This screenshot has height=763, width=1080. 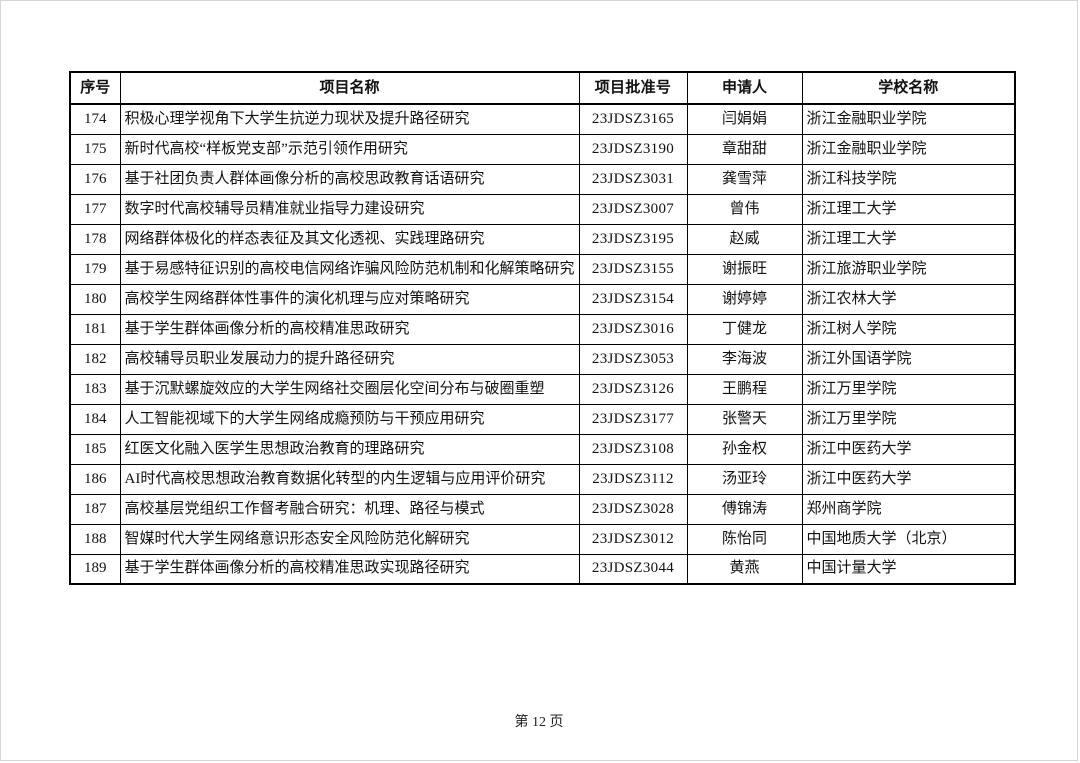 What do you see at coordinates (349, 569) in the screenshot?
I see `cell-project-name: 基于学生群体画像分析的高校精准思政实现路径研究` at bounding box center [349, 569].